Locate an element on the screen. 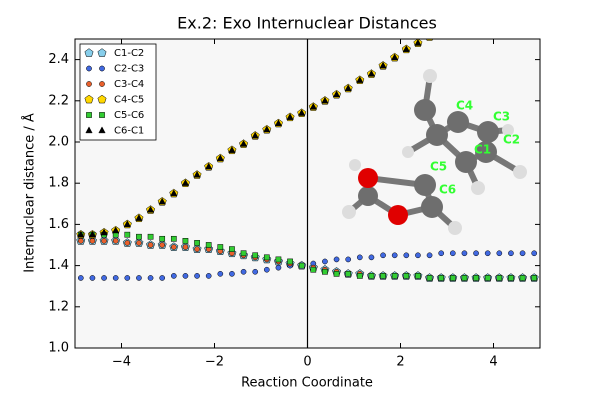 The image size is (600, 400). atom-label: C3 is located at coordinates (501, 117).